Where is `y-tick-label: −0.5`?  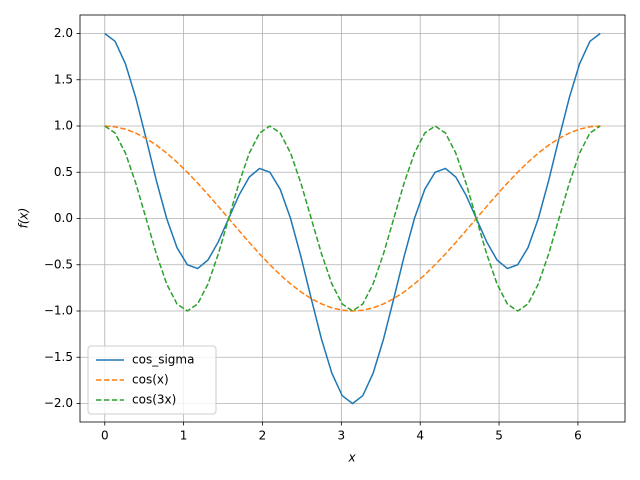 y-tick-label: −0.5 is located at coordinates (58, 264).